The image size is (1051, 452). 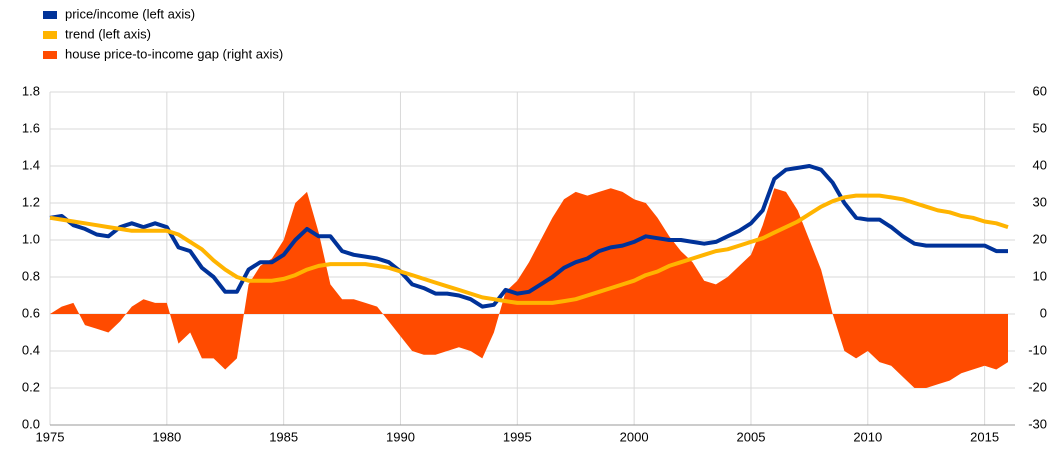 I want to click on y-tick-label: 0.2, so click(x=31, y=386).